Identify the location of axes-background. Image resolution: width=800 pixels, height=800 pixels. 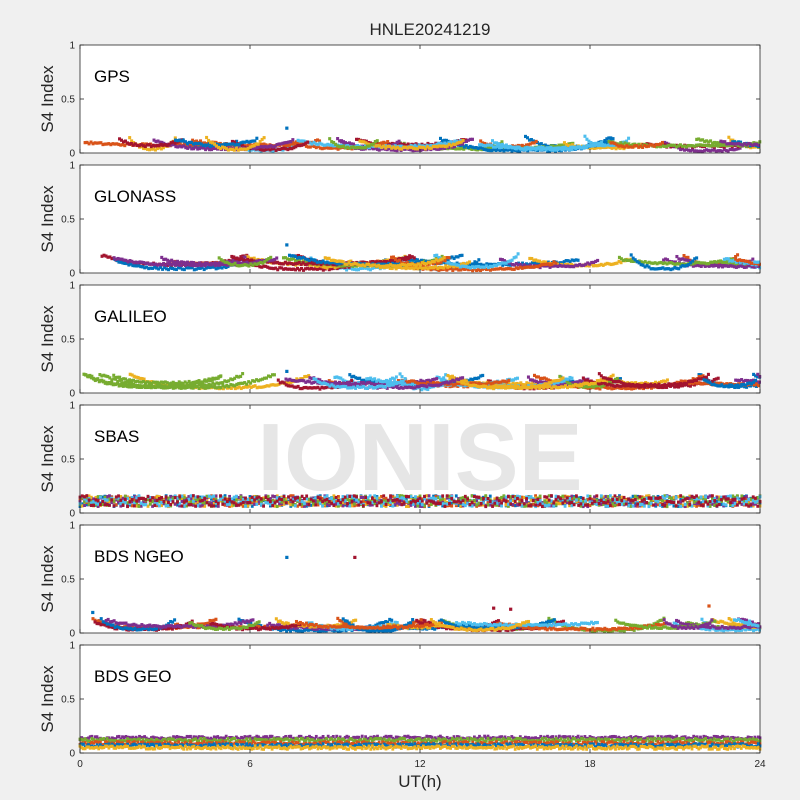
(420, 219).